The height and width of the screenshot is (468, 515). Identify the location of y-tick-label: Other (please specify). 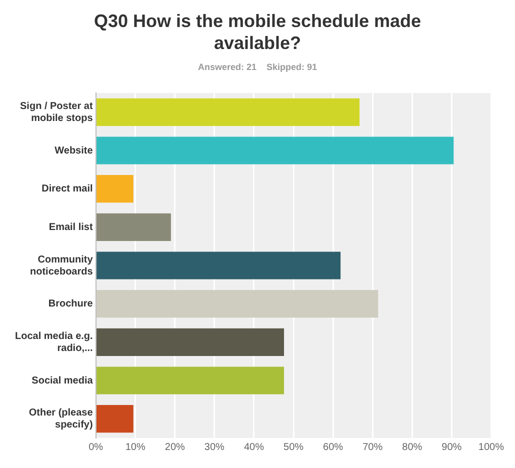
(61, 419).